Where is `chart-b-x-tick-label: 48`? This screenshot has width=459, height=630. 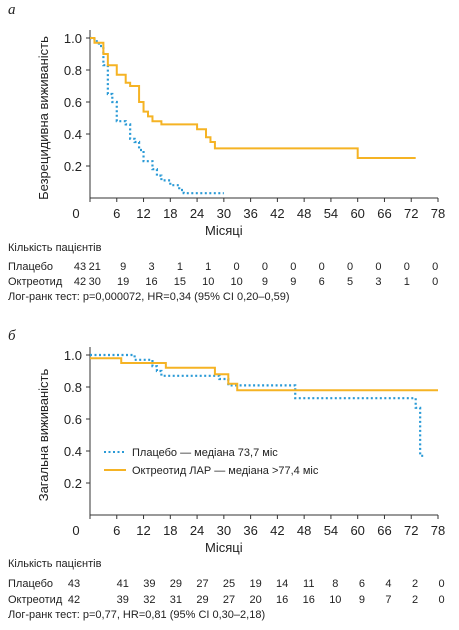
chart-b-x-tick-label: 48 is located at coordinates (304, 530).